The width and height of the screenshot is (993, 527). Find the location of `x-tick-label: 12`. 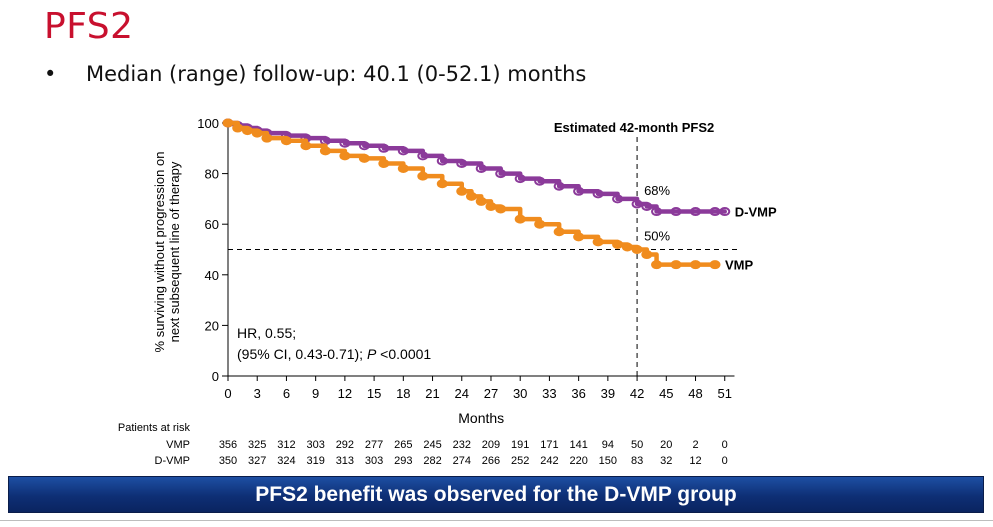

x-tick-label: 12 is located at coordinates (345, 393).